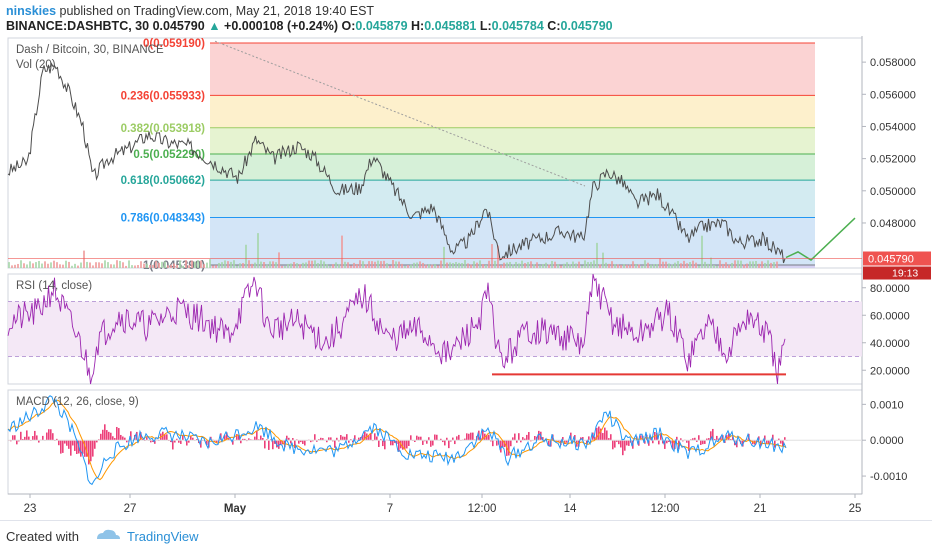 The height and width of the screenshot is (551, 932). Describe the element at coordinates (390, 509) in the screenshot. I see `time-tick-label: 7` at that location.